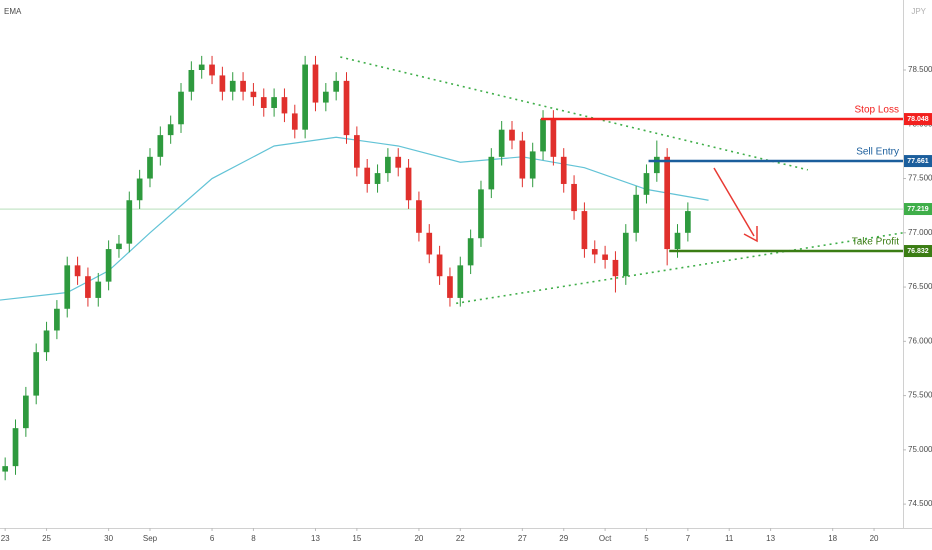 Image resolution: width=932 pixels, height=550 pixels. I want to click on x-tick-label: 11, so click(729, 538).